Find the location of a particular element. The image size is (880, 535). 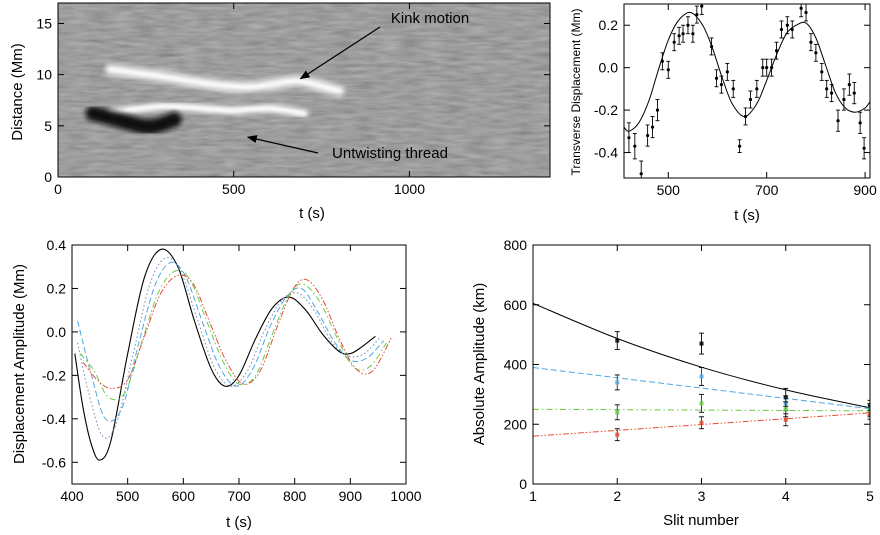

panel-b-background is located at coordinates (747, 91).